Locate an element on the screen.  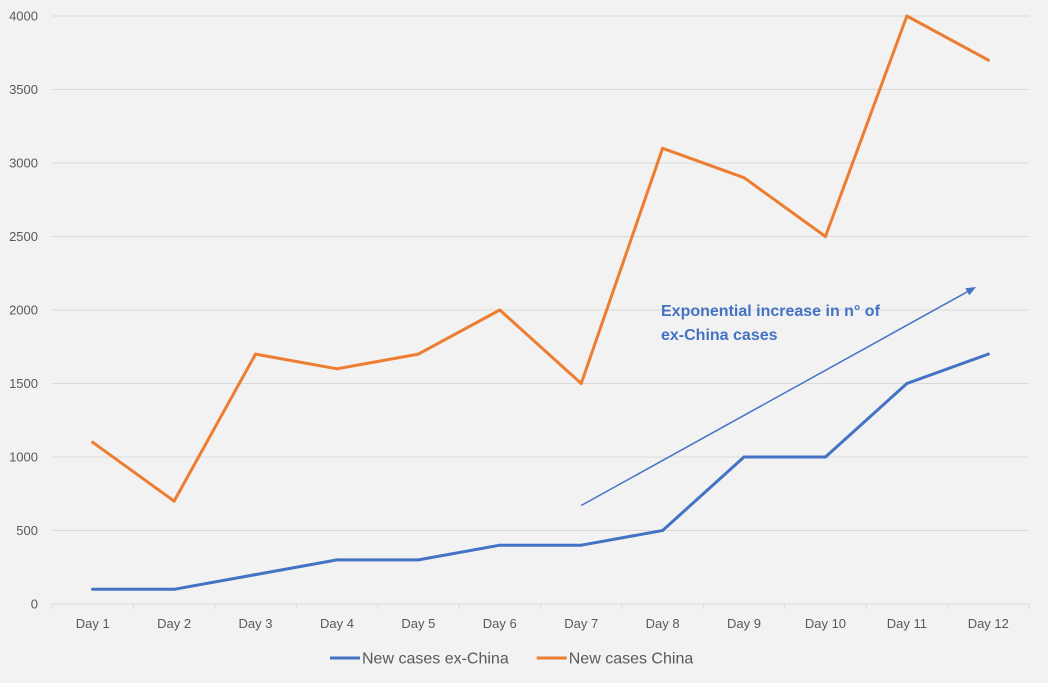
y-tick-label: 0 is located at coordinates (34, 604).